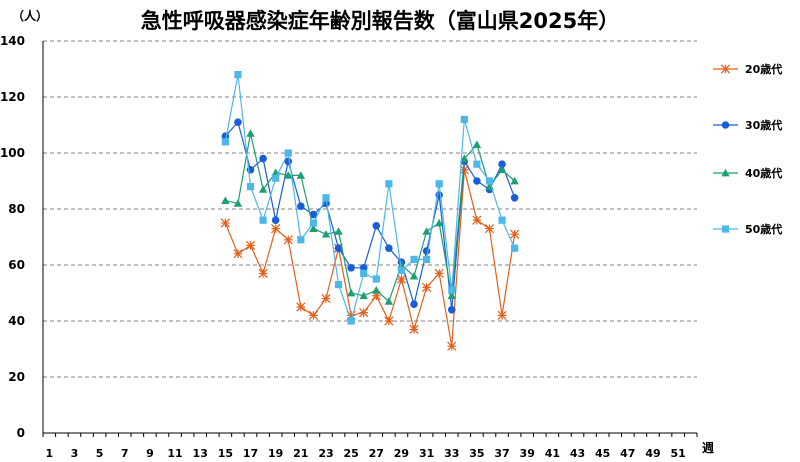  I want to click on x-tick-label-33: 33, so click(451, 453).